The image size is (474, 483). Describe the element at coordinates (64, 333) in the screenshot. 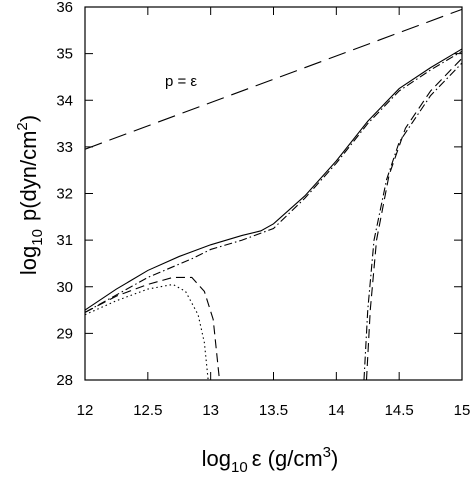

I see `y-tick-label: 29` at that location.